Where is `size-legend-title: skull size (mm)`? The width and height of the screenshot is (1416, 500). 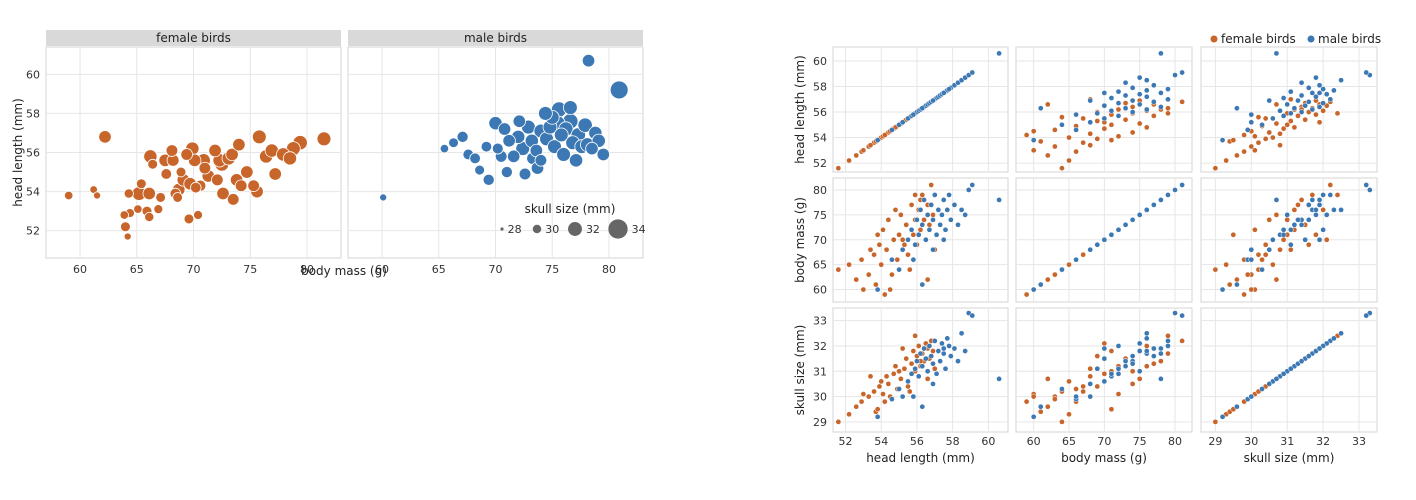
size-legend-title: skull size (mm) is located at coordinates (570, 209).